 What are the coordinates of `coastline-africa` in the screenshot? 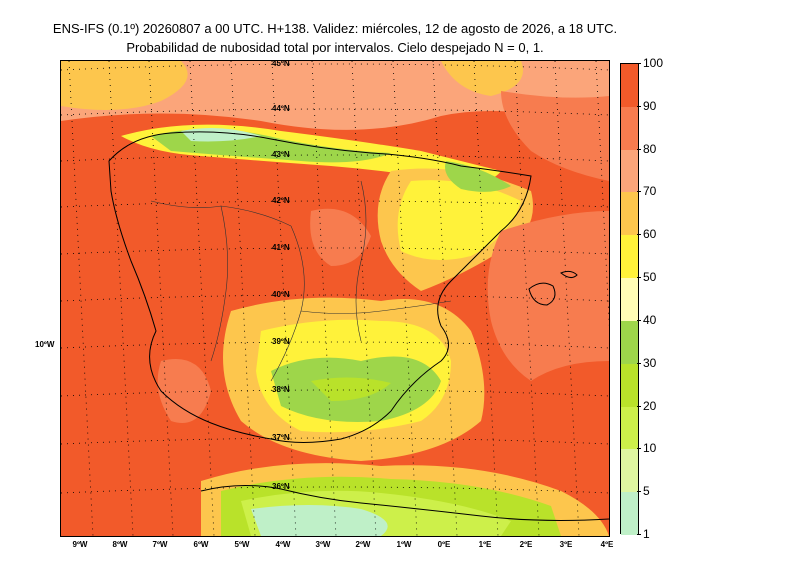 It's located at (404, 502).